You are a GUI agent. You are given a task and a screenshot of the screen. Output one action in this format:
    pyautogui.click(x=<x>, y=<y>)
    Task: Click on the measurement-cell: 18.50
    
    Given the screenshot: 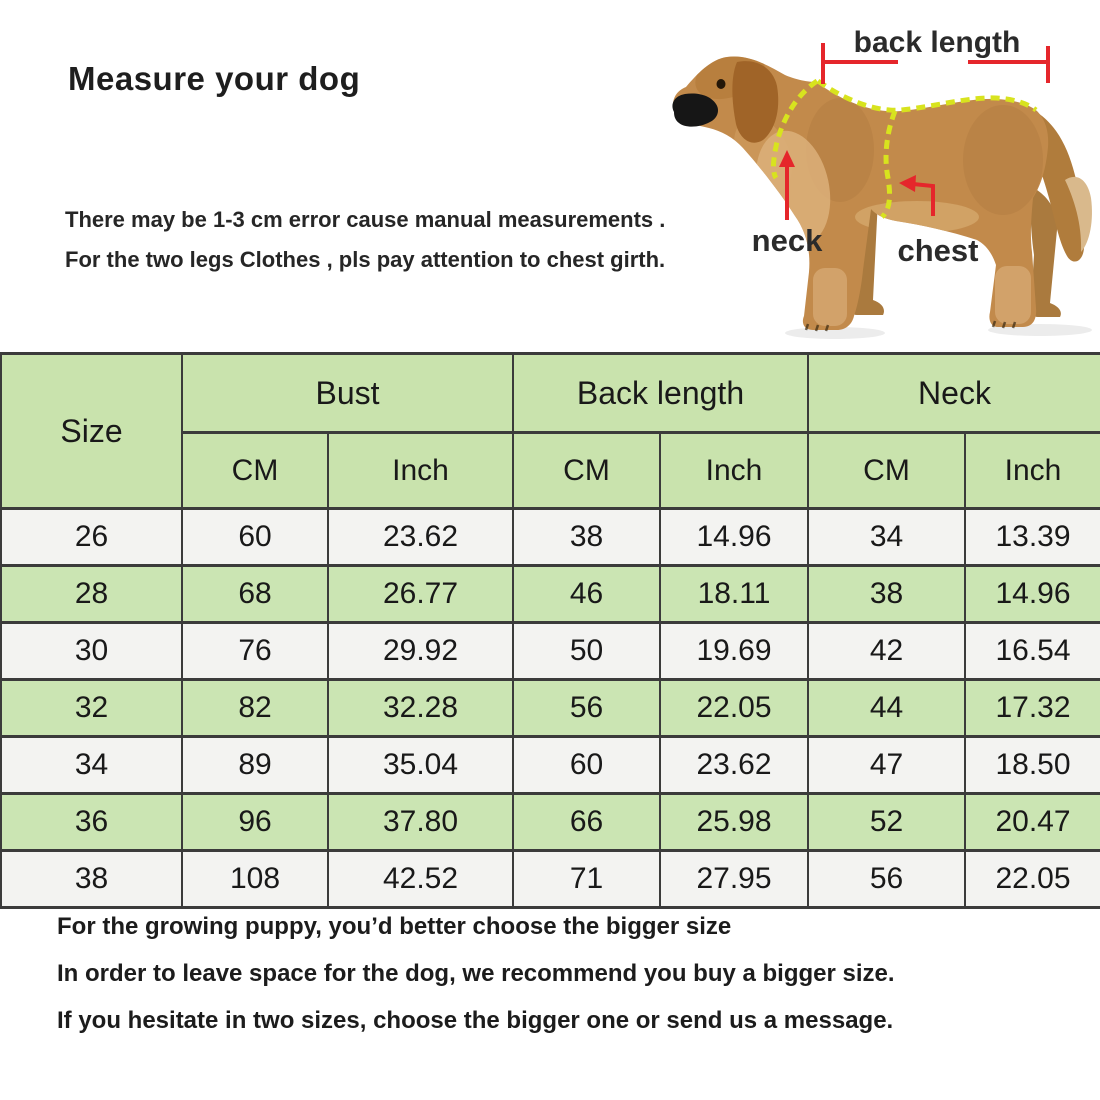 What is the action you would take?
    pyautogui.click(x=1032, y=765)
    